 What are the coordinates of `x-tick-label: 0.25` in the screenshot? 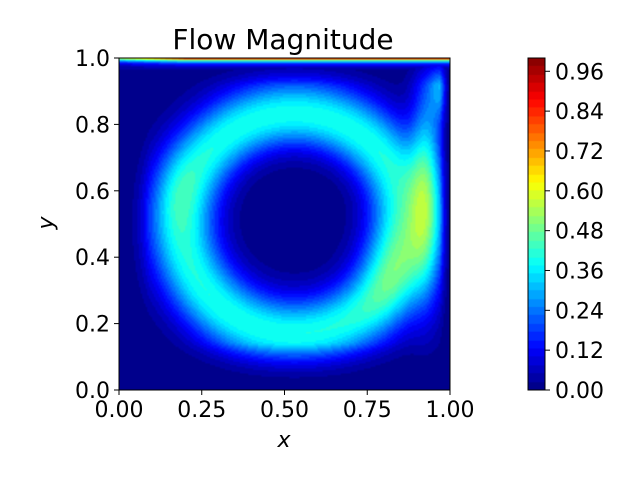 It's located at (201, 410).